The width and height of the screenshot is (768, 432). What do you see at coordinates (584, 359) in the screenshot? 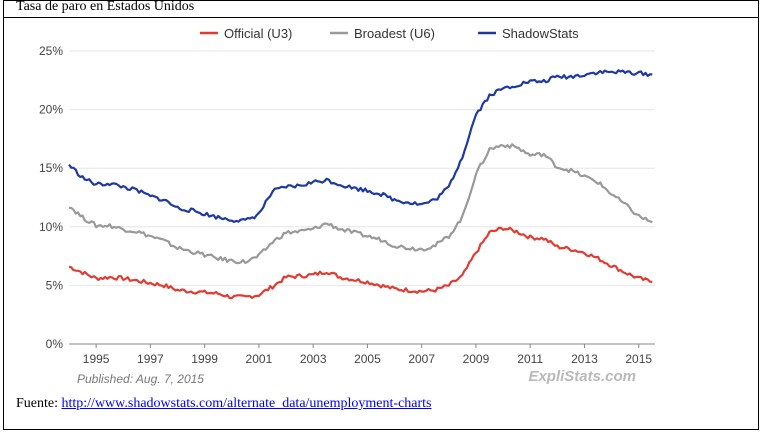
I see `x-tick-label: 2013` at bounding box center [584, 359].